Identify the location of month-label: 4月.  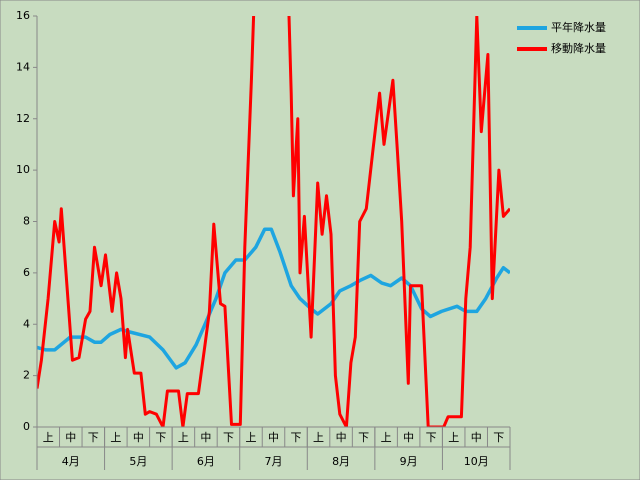
(71, 461).